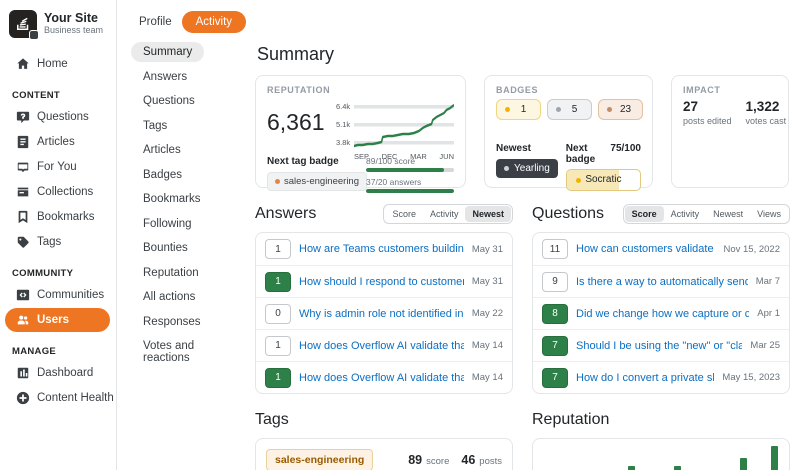  What do you see at coordinates (214, 22) in the screenshot?
I see `tab-activity: Activity` at bounding box center [214, 22].